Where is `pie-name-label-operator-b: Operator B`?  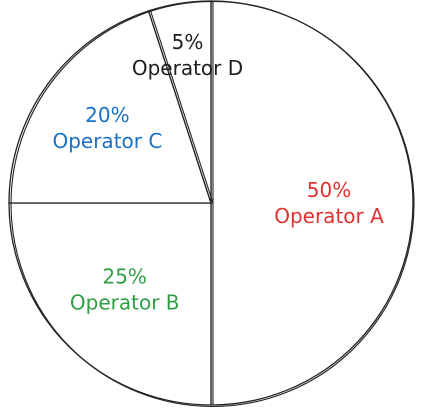
pie-name-label-operator-b: Operator B is located at coordinates (125, 302).